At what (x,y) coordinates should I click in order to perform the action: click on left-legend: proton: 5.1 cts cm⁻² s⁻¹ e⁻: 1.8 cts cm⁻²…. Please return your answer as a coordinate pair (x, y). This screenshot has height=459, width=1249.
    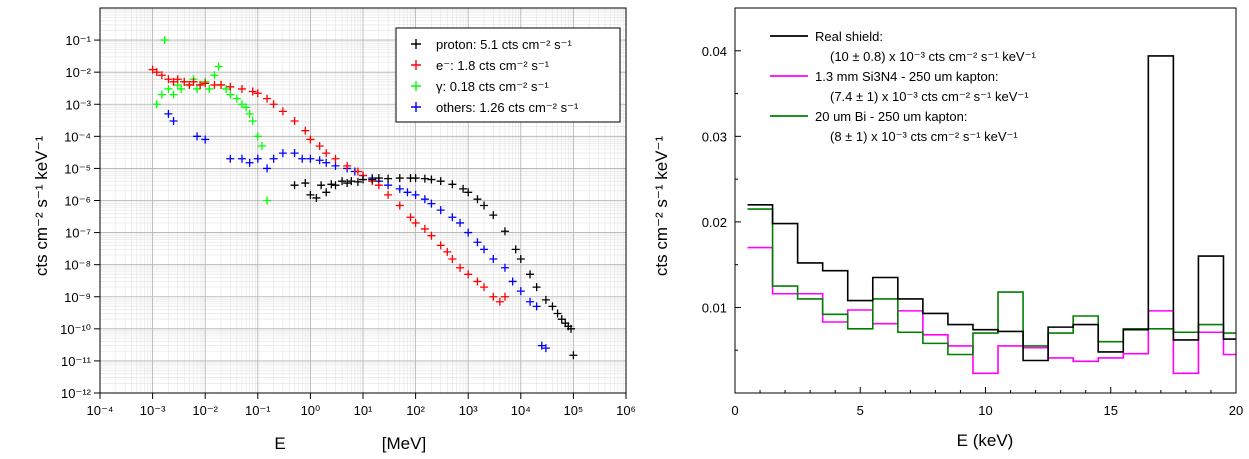
    Looking at the image, I should click on (508, 75).